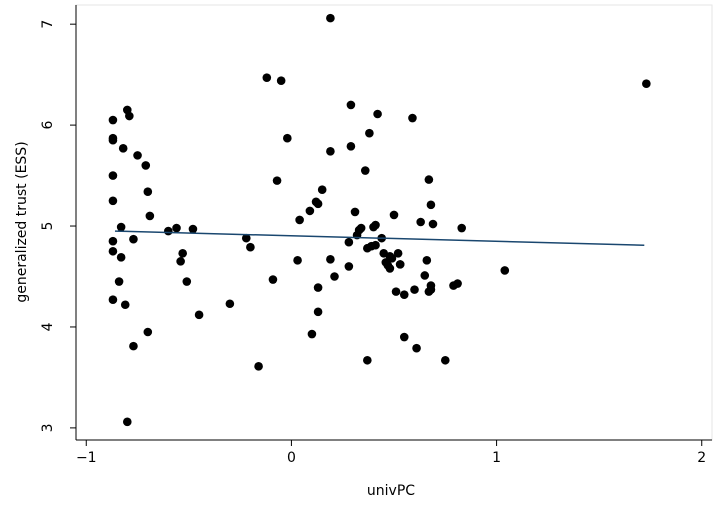 The width and height of the screenshot is (713, 506). What do you see at coordinates (391, 491) in the screenshot?
I see `x-axis-title: univPC` at bounding box center [391, 491].